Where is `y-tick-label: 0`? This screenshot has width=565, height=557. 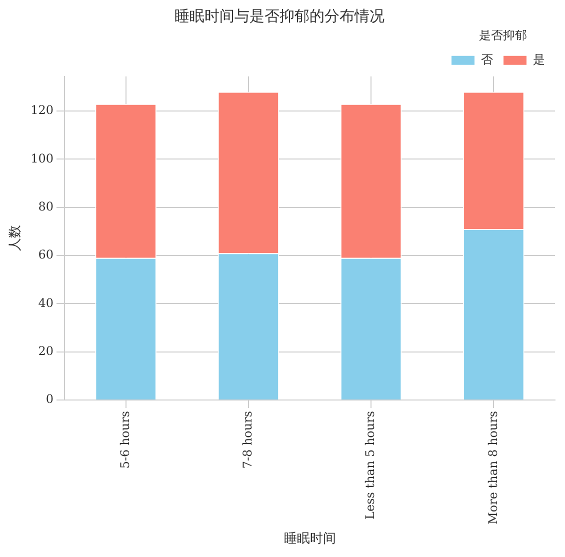
y-tick-label: 0 is located at coordinates (50, 399).